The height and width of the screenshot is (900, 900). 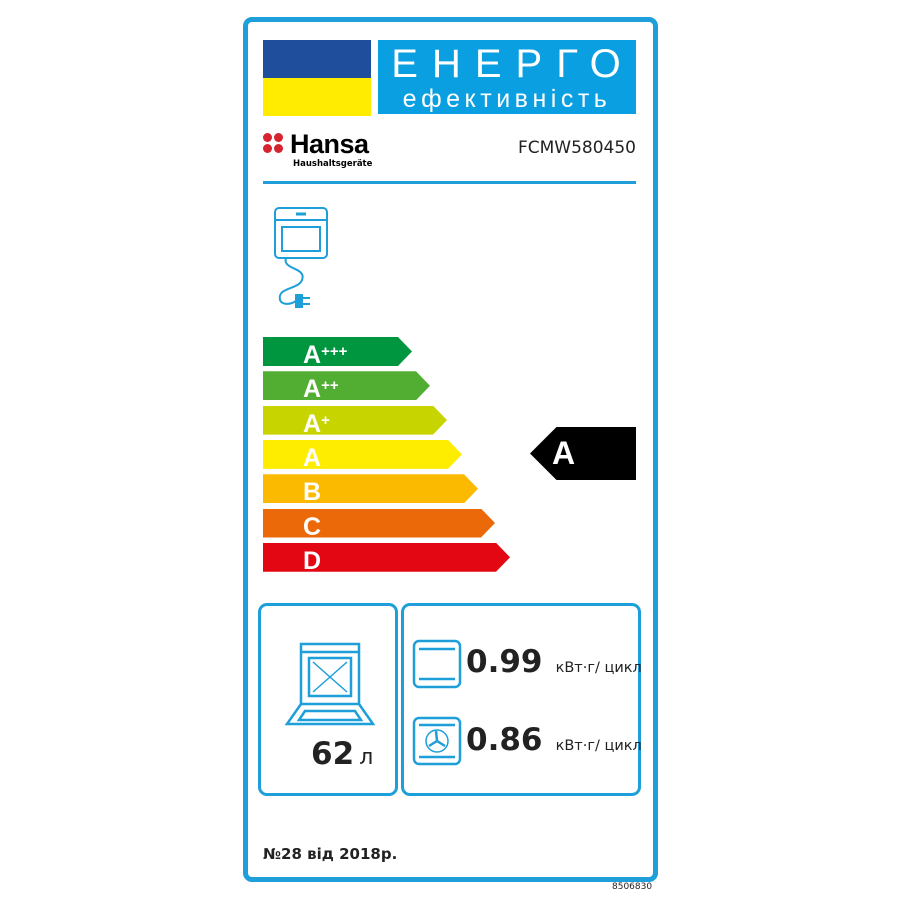 I want to click on conventional-heating-icon, so click(x=437, y=664).